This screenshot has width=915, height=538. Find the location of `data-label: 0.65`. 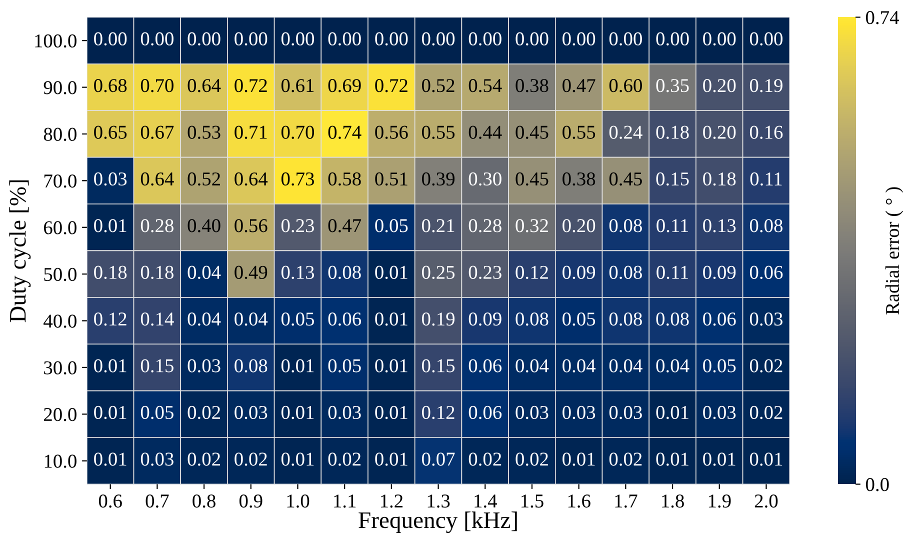

data-label: 0.65 is located at coordinates (110, 132).